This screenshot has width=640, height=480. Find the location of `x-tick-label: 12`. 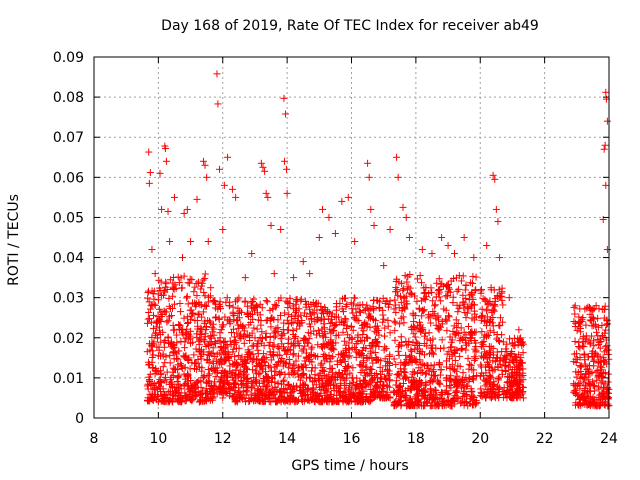

x-tick-label: 12 is located at coordinates (223, 439).